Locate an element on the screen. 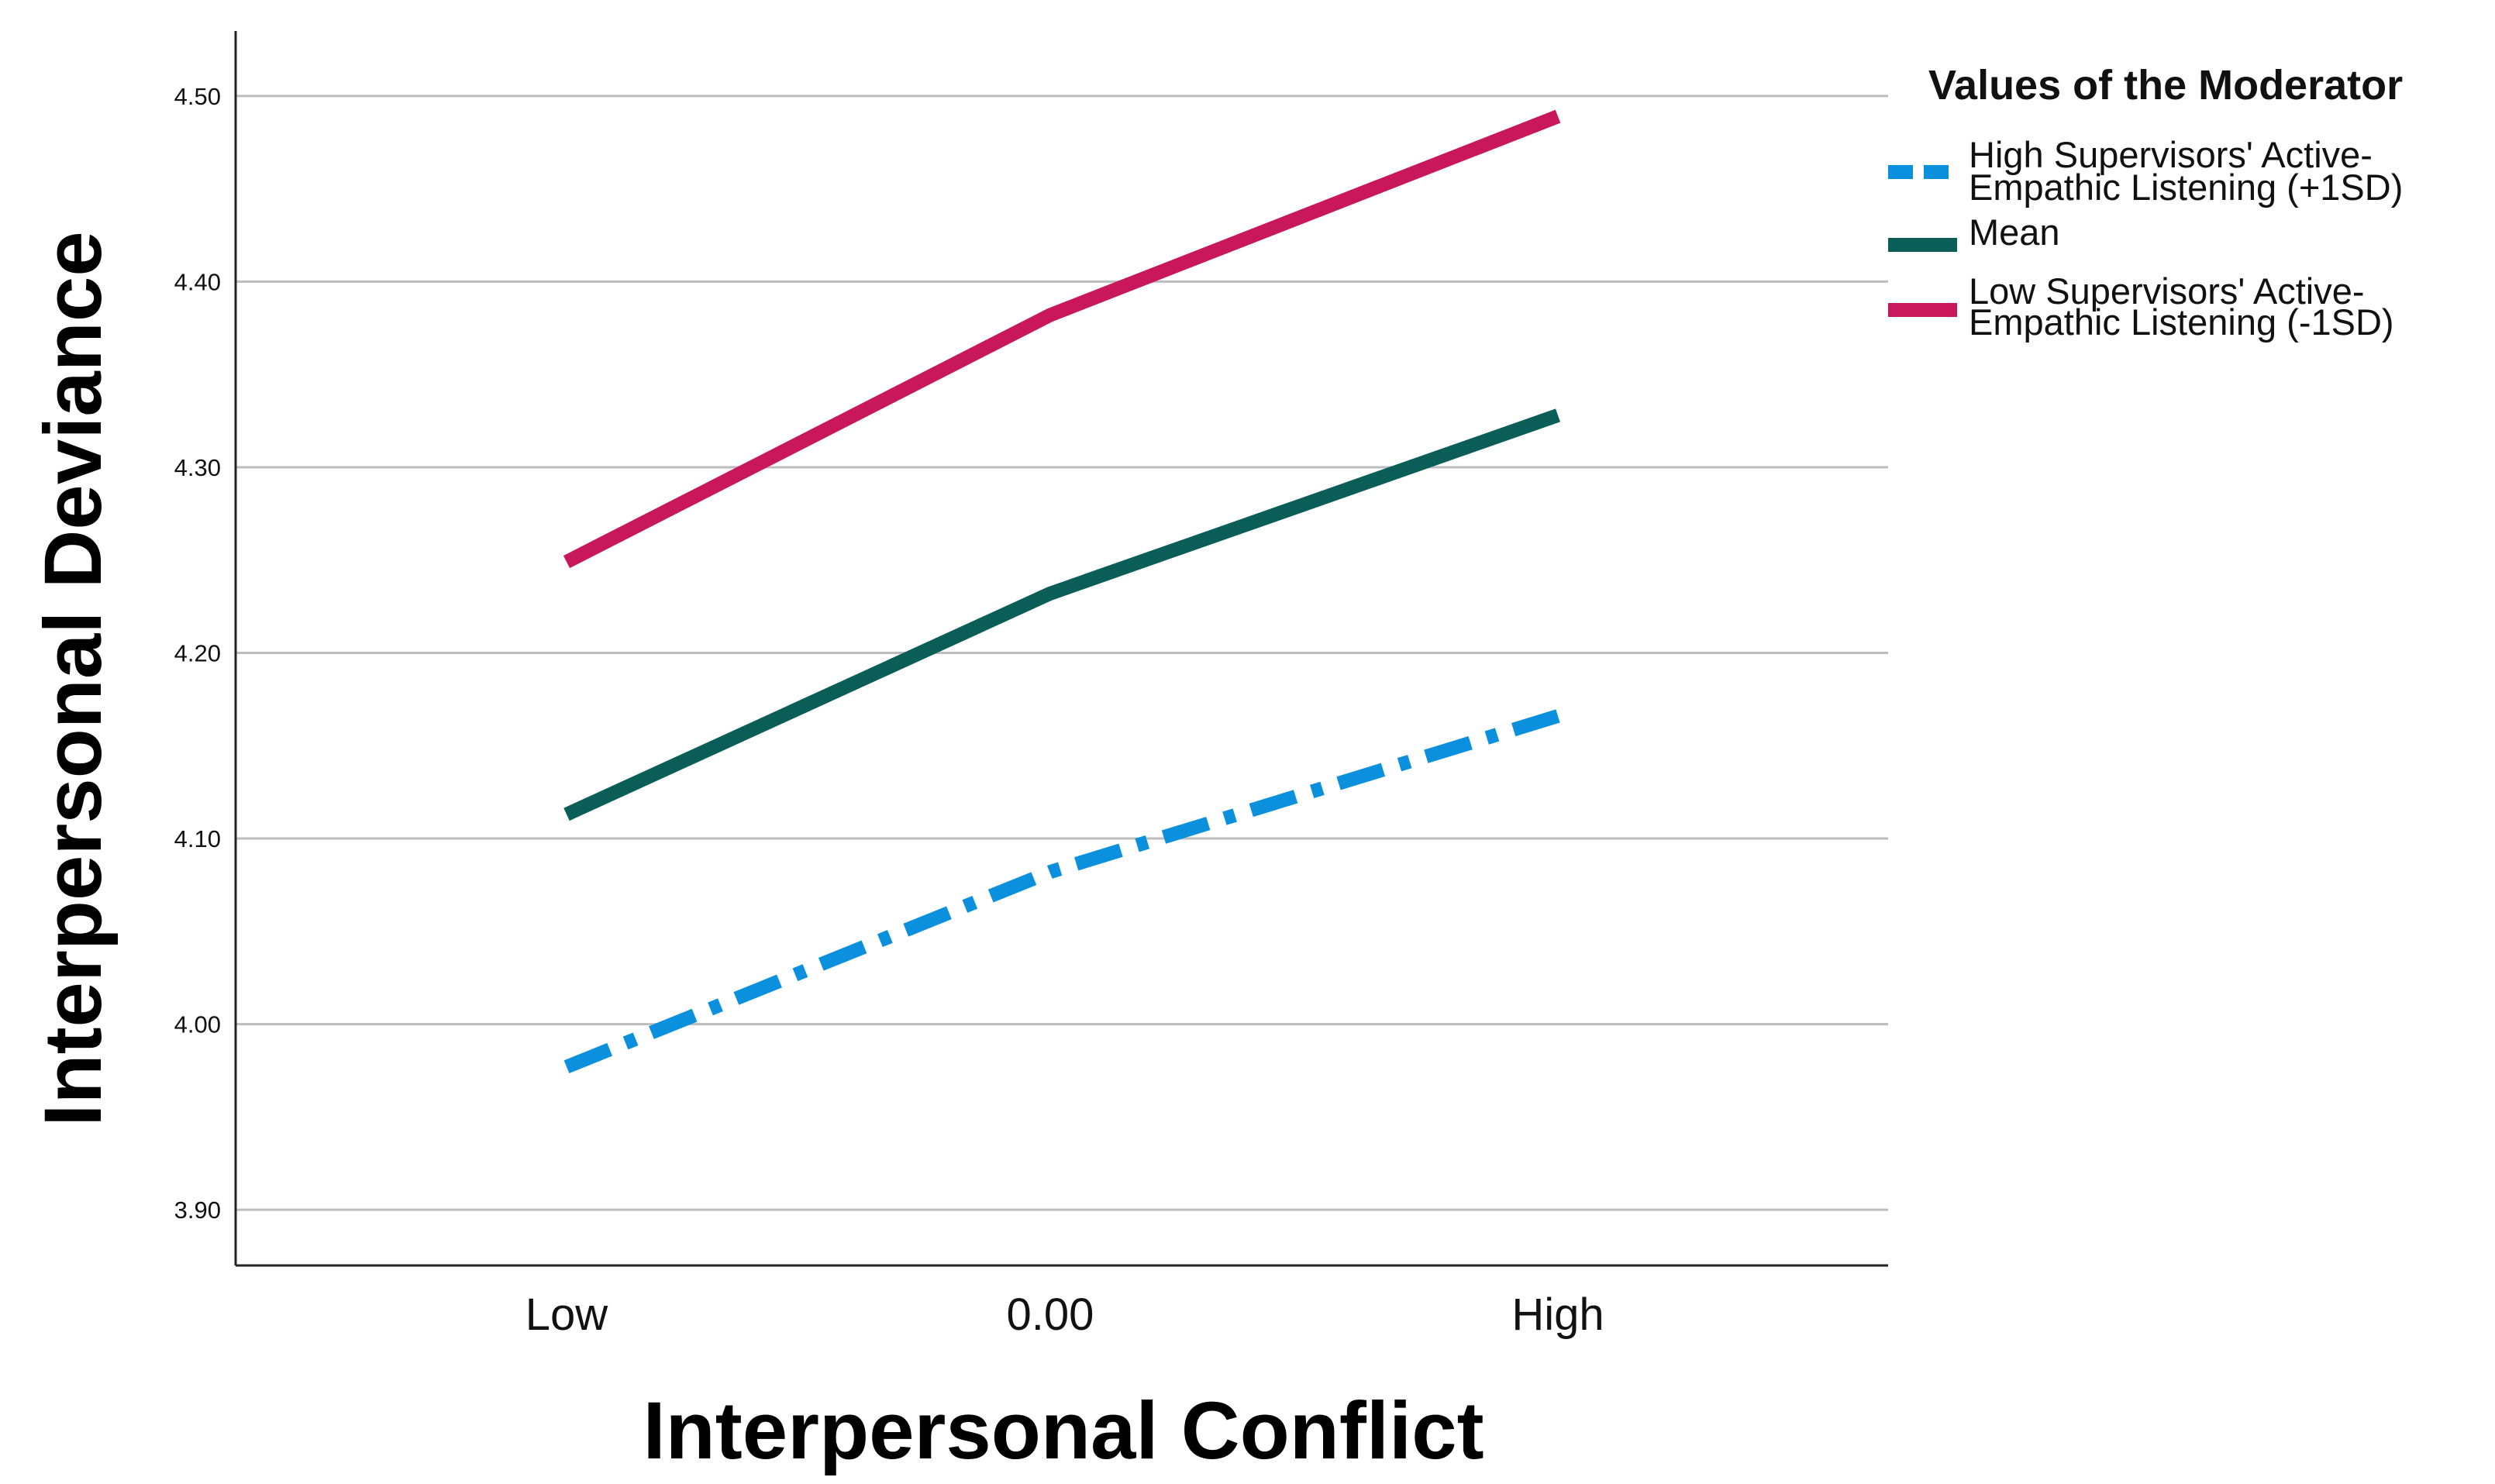  y-tick-label: 3.90 is located at coordinates (197, 1210).